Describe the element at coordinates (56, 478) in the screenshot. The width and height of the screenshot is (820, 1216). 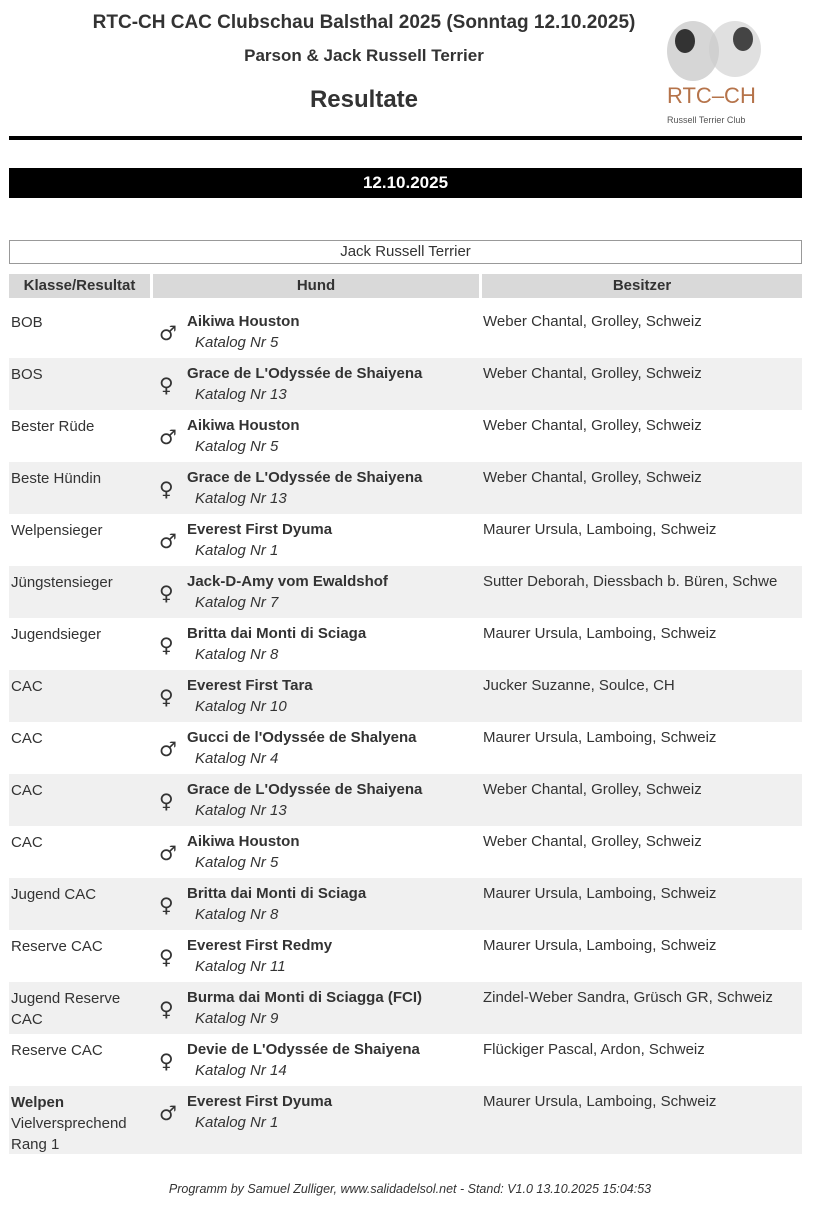
I see `klasse-text: Beste Hündin` at that location.